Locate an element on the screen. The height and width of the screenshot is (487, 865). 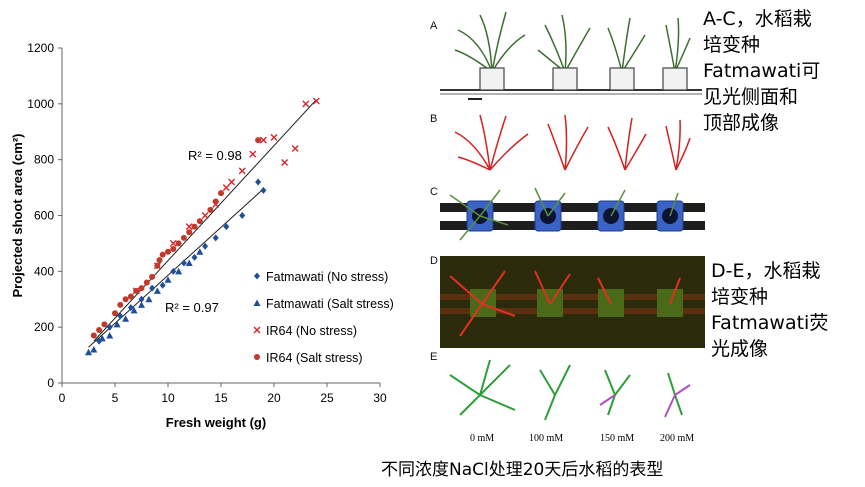
panel-label-a: A is located at coordinates (434, 26).